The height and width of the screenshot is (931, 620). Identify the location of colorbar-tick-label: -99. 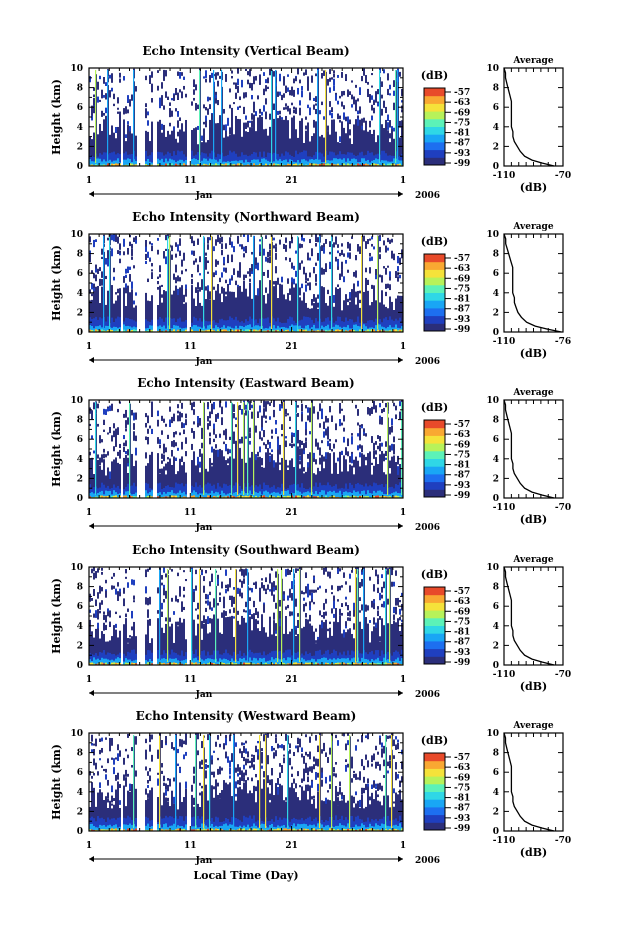
(462, 330).